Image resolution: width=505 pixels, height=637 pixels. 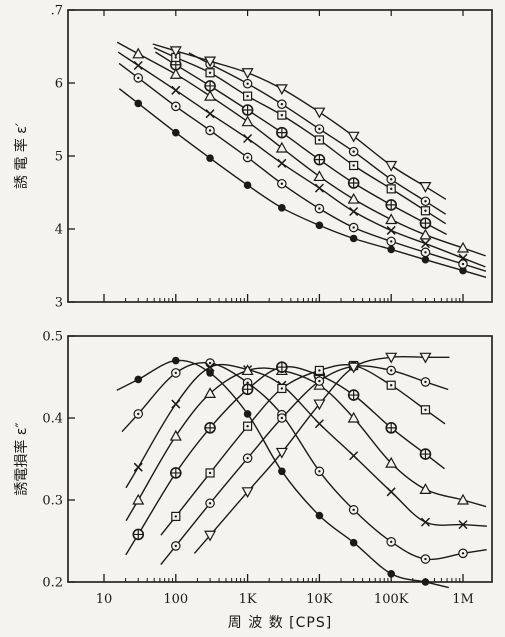 What do you see at coordinates (52, 501) in the screenshot?
I see `y-tick-label: 0.3` at bounding box center [52, 501].